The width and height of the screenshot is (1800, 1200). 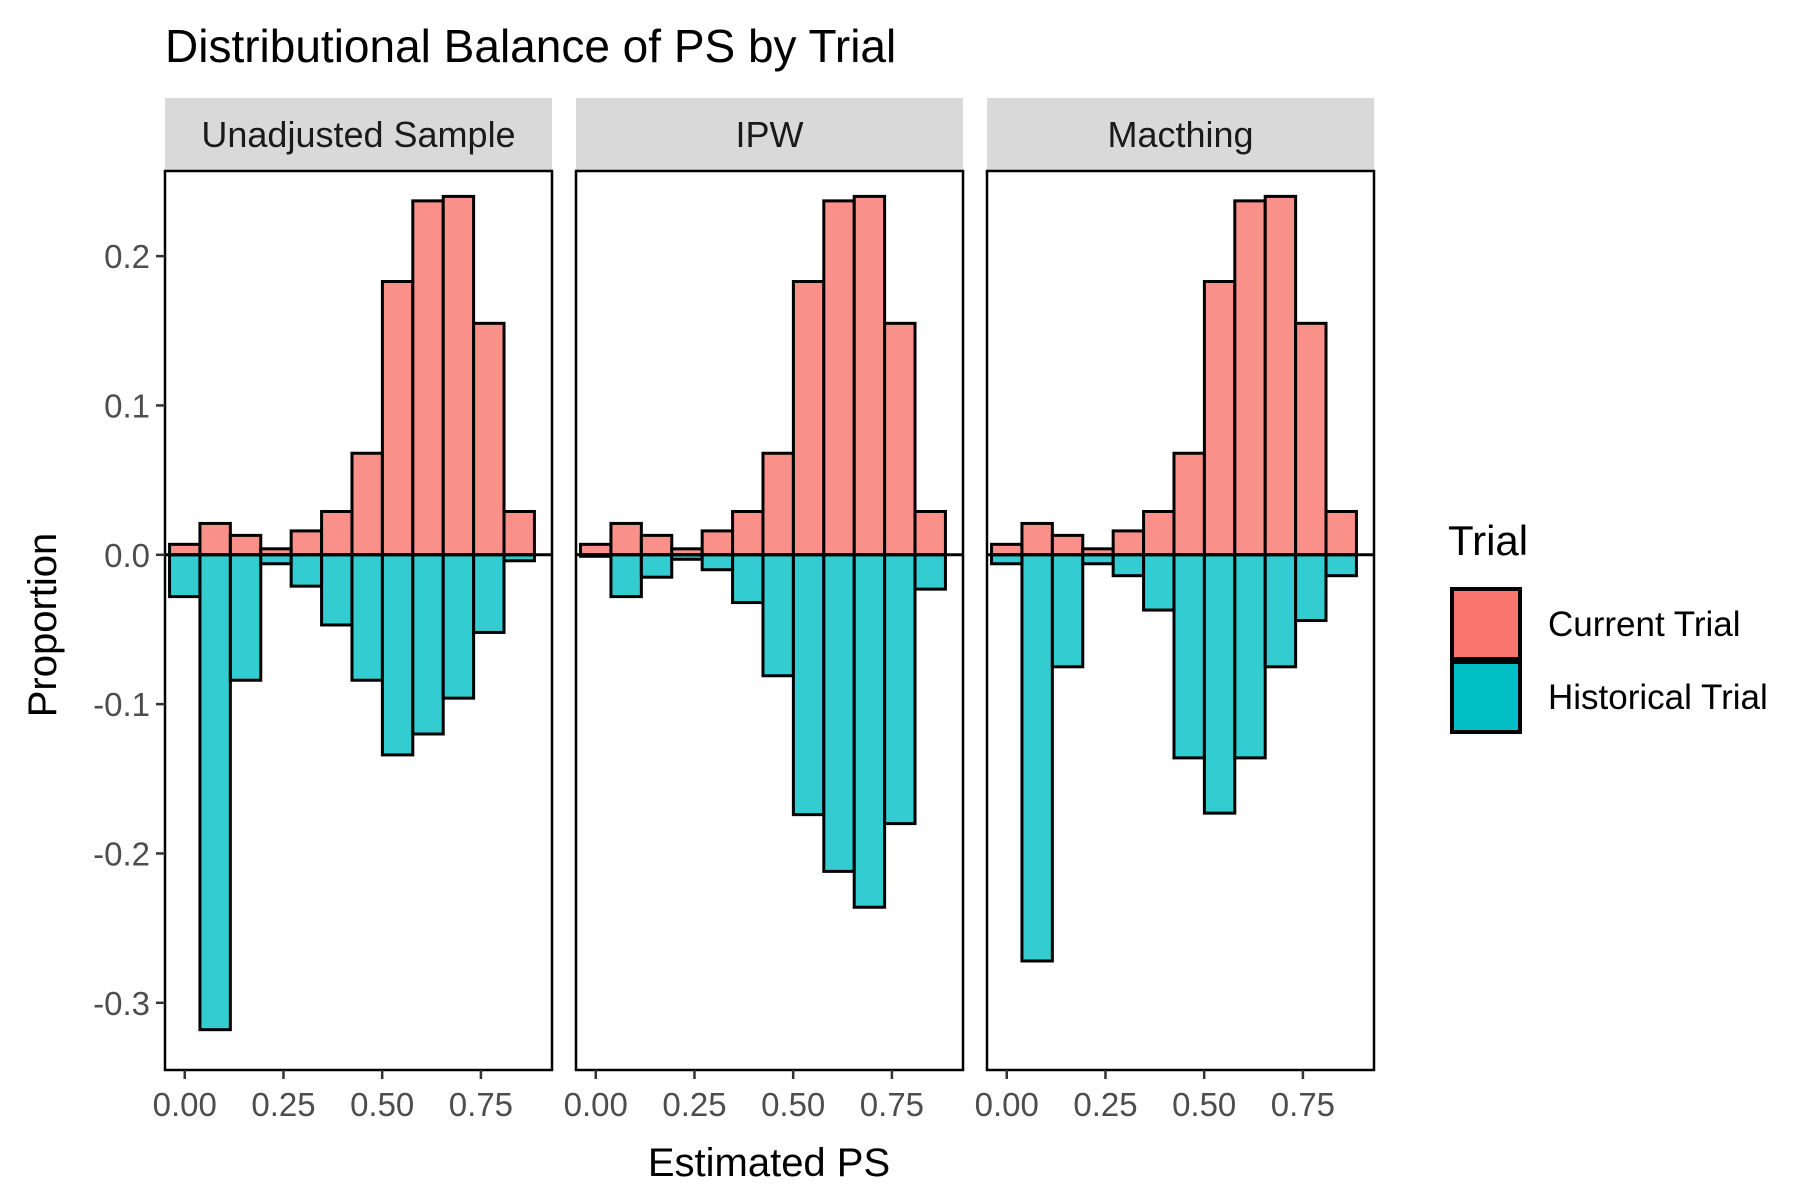 What do you see at coordinates (127, 256) in the screenshot?
I see `y-tick-label: 0.2` at bounding box center [127, 256].